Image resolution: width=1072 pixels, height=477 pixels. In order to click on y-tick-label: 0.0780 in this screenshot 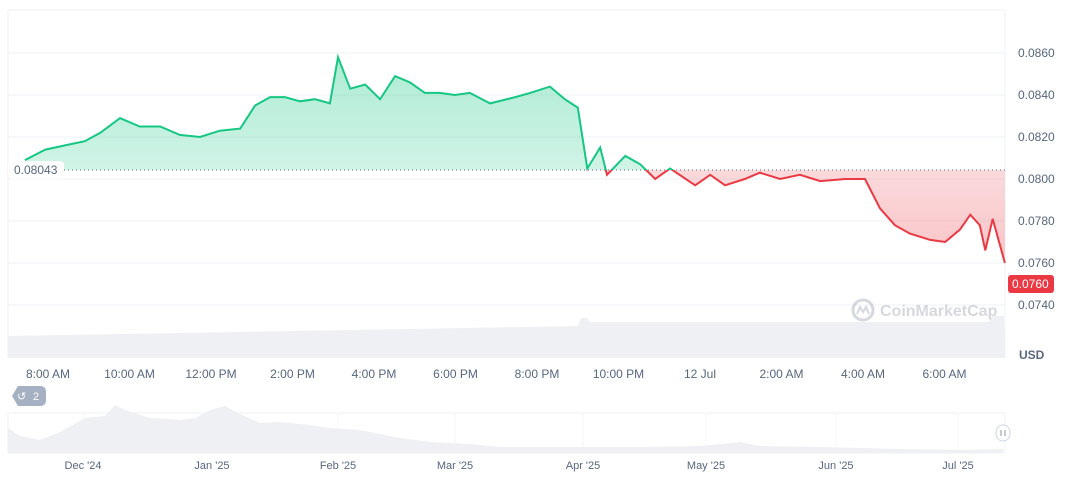, I will do `click(1036, 221)`.